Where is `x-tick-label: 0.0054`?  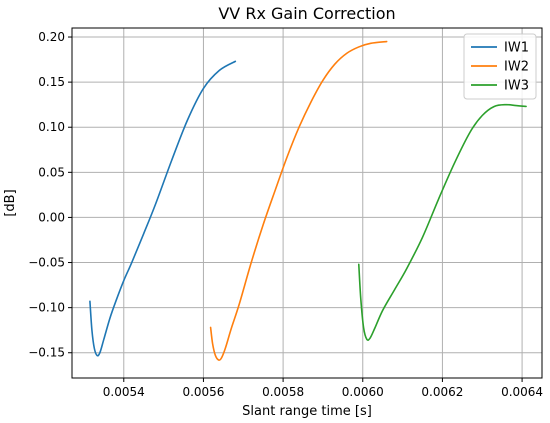
x-tick-label: 0.0054 is located at coordinates (124, 392).